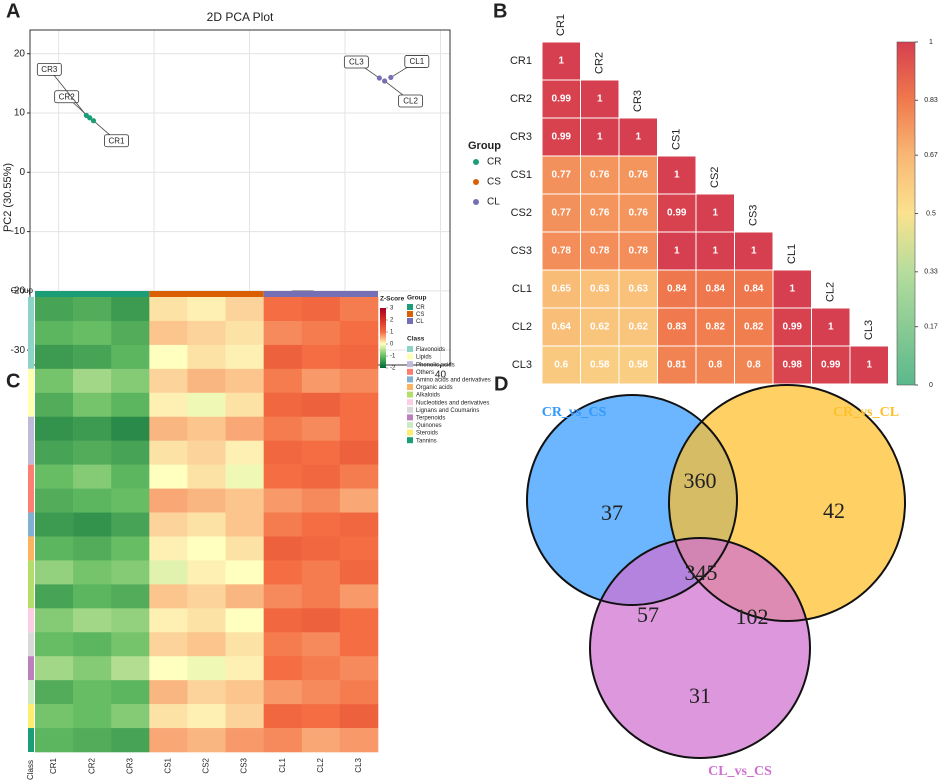  I want to click on label-box, so click(411, 101).